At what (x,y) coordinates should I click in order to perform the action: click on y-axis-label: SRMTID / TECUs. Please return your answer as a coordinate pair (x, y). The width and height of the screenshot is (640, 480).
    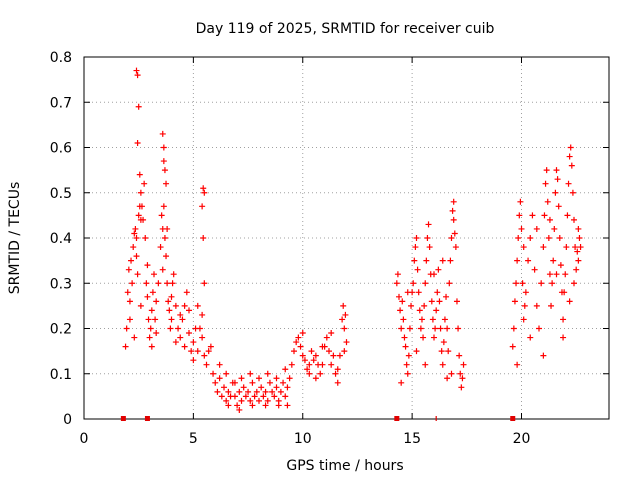
    Looking at the image, I should click on (15, 238).